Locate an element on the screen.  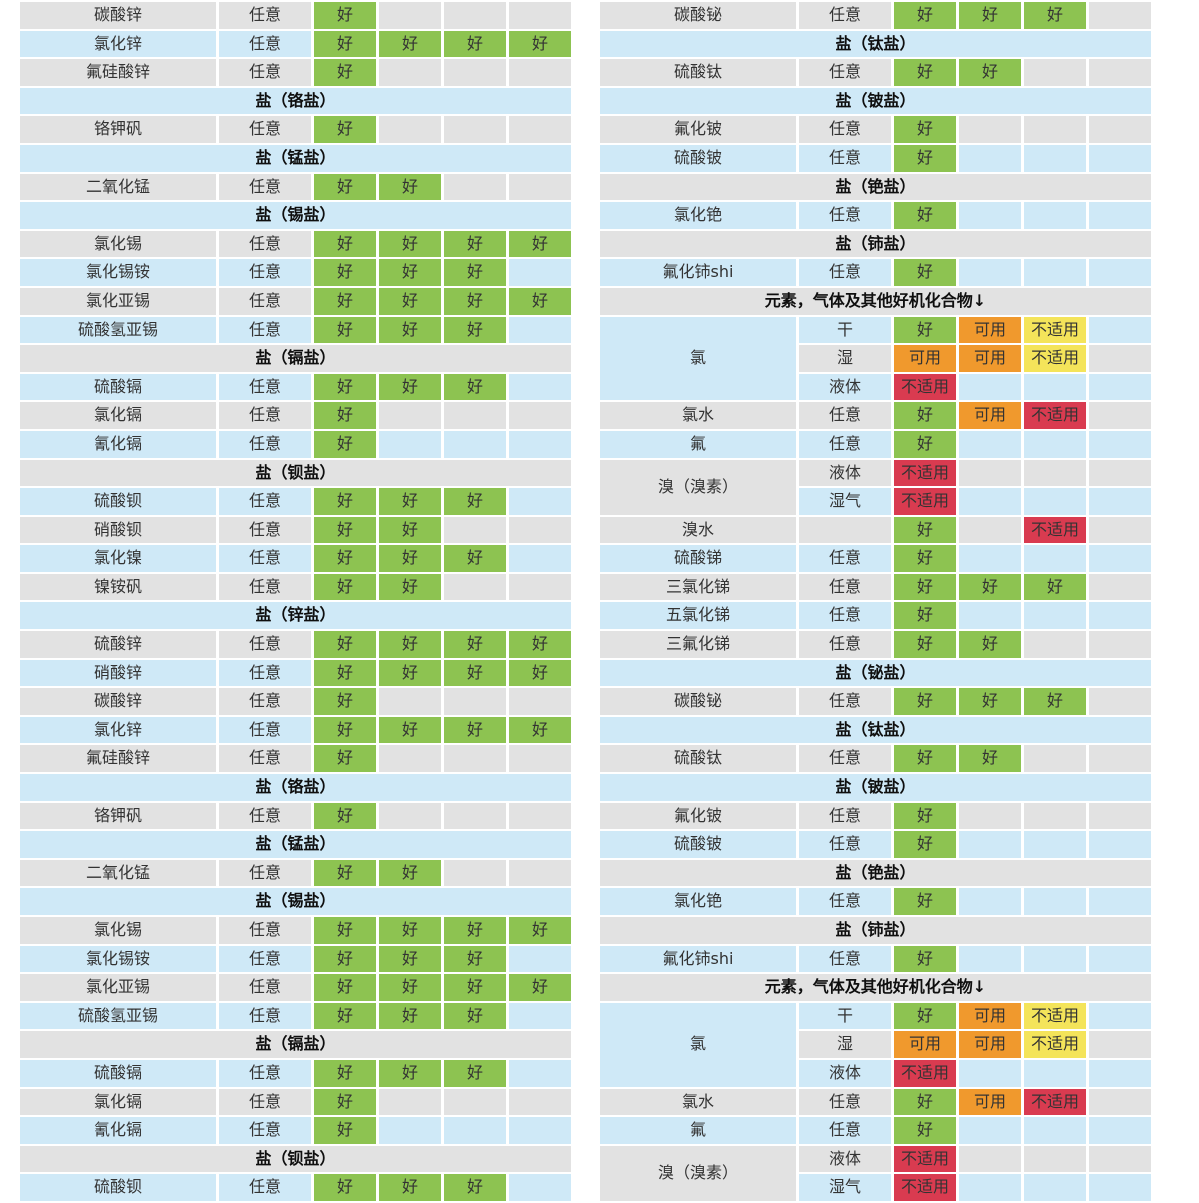
compound-name-cell: 铬钾矾 is located at coordinates (118, 816).